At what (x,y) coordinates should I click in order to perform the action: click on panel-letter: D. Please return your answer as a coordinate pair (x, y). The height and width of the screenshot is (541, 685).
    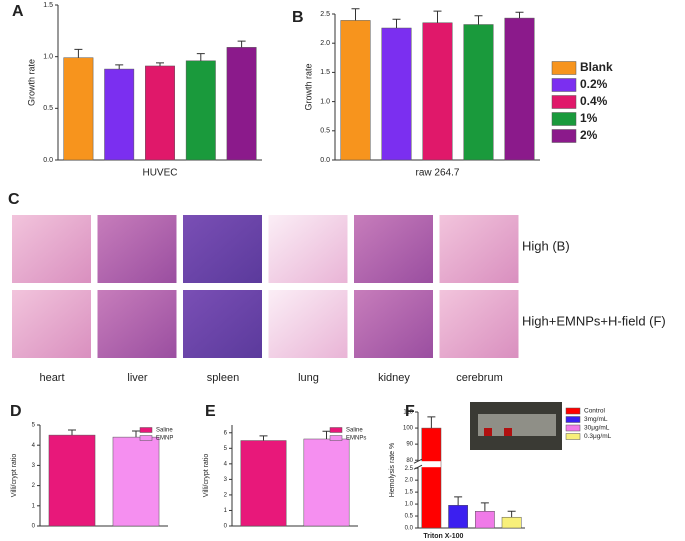
    Looking at the image, I should click on (16, 411).